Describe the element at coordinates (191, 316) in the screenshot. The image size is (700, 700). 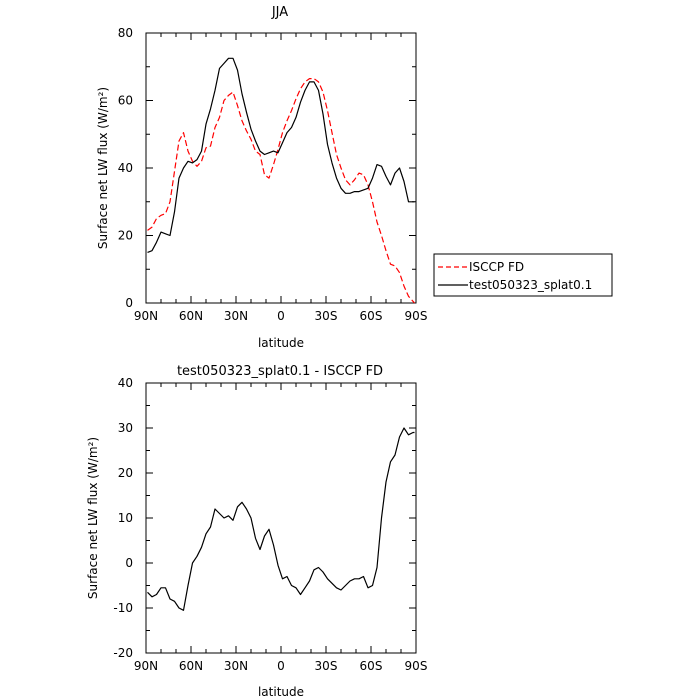
I see `top-x-tick-label: 60N` at that location.